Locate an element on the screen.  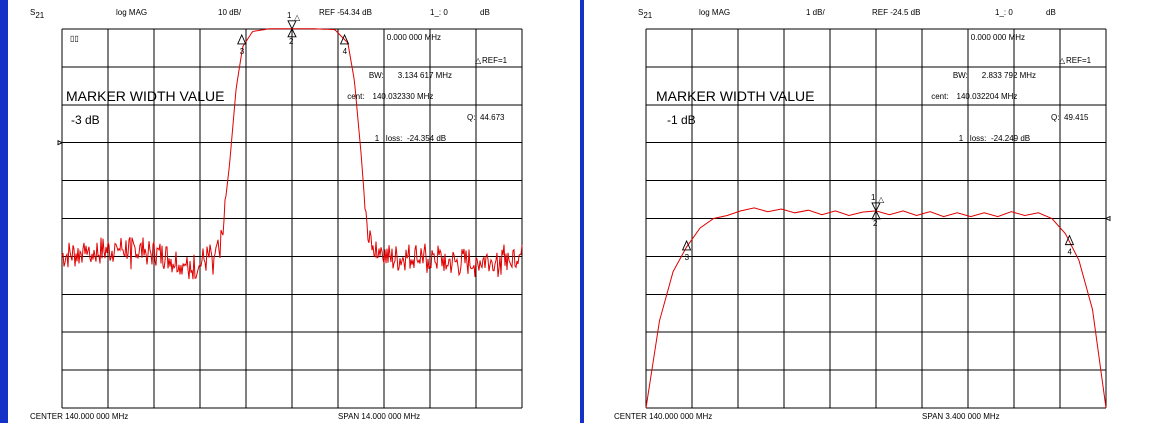
footer-span: SPAN 3.400 000 MHz is located at coordinates (961, 416).